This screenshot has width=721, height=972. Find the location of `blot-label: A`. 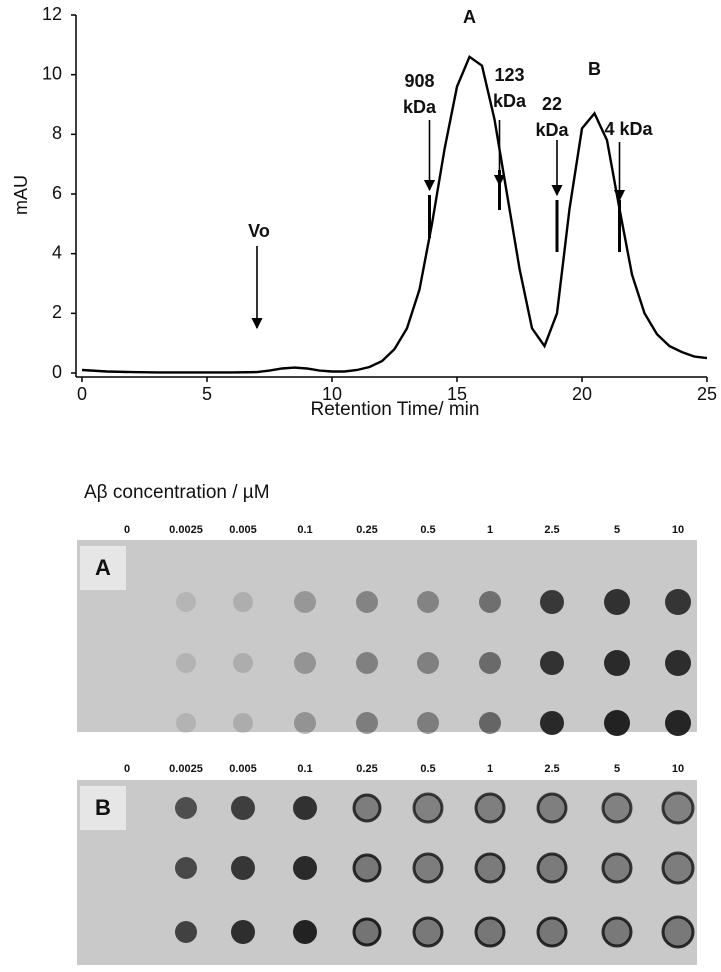

blot-label: A is located at coordinates (103, 567).